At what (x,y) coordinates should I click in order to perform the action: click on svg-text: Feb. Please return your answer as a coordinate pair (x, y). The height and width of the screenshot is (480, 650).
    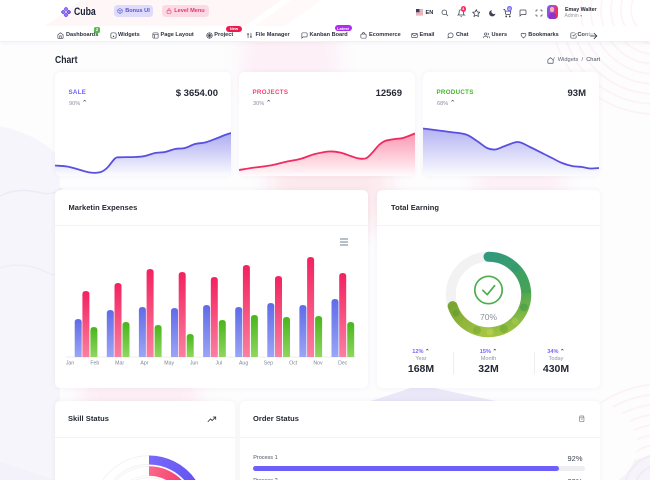
    Looking at the image, I should click on (94, 364).